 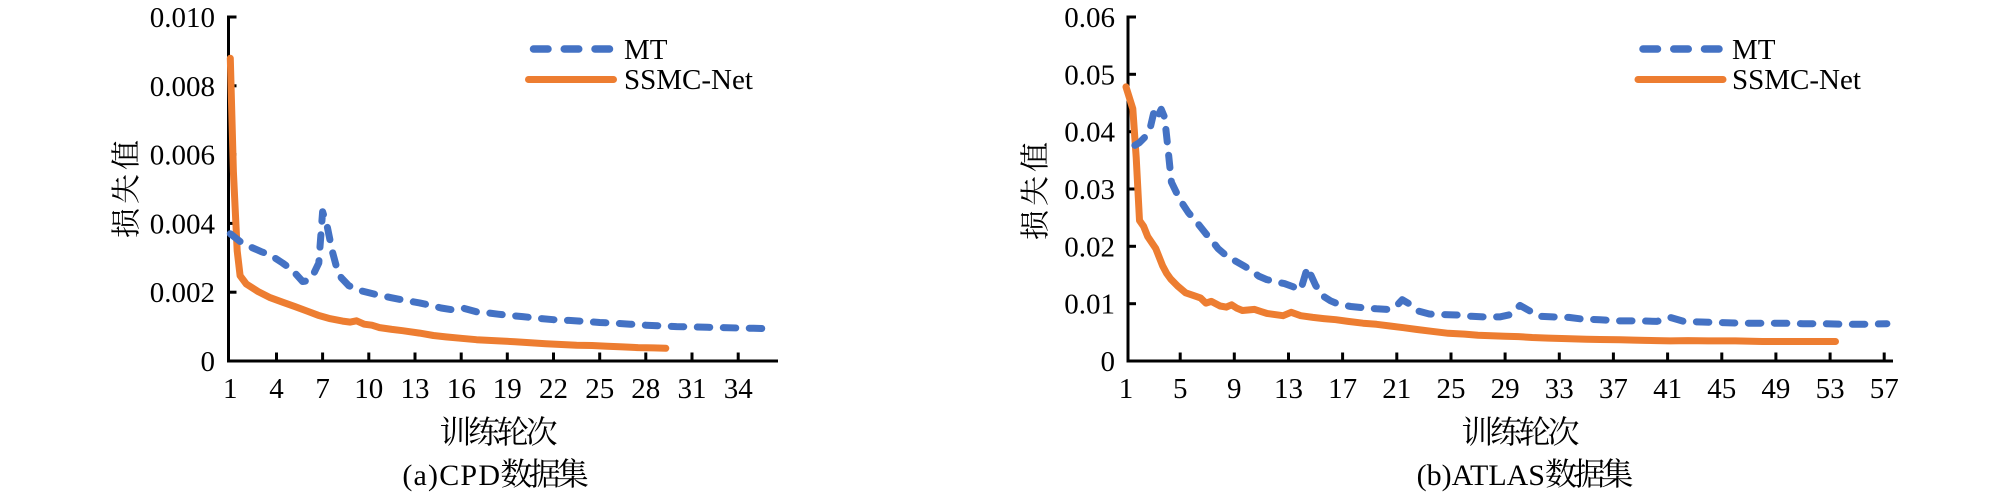 What do you see at coordinates (1505, 389) in the screenshot?
I see `svg-text: 29` at bounding box center [1505, 389].